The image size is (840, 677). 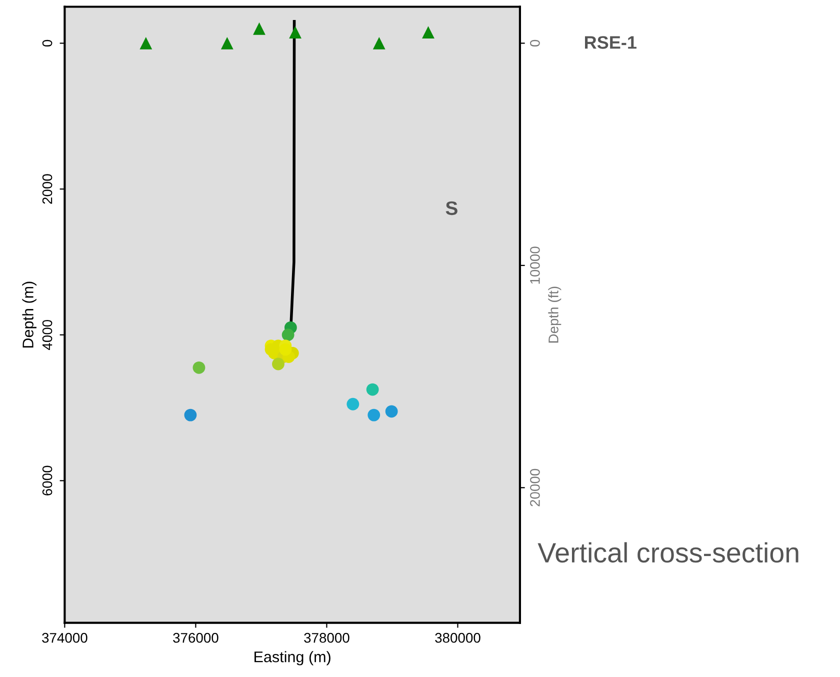 What do you see at coordinates (535, 43) in the screenshot?
I see `y2-tick-label: 0` at bounding box center [535, 43].